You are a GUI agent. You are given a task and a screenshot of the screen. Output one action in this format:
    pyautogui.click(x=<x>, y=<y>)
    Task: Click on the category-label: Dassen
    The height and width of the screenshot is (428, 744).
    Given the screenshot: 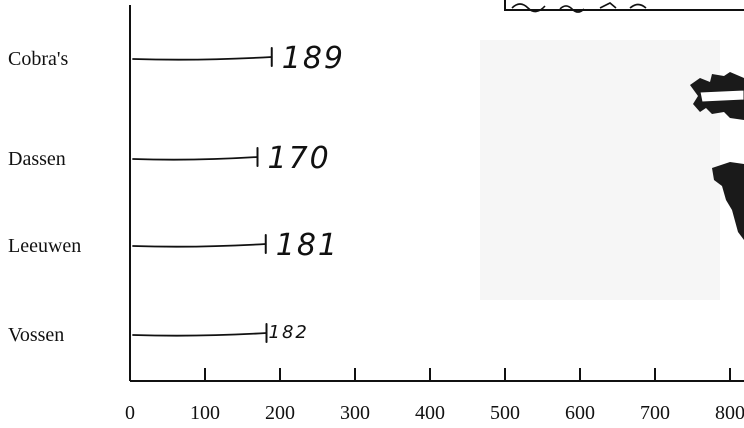 What is the action you would take?
    pyautogui.click(x=37, y=159)
    